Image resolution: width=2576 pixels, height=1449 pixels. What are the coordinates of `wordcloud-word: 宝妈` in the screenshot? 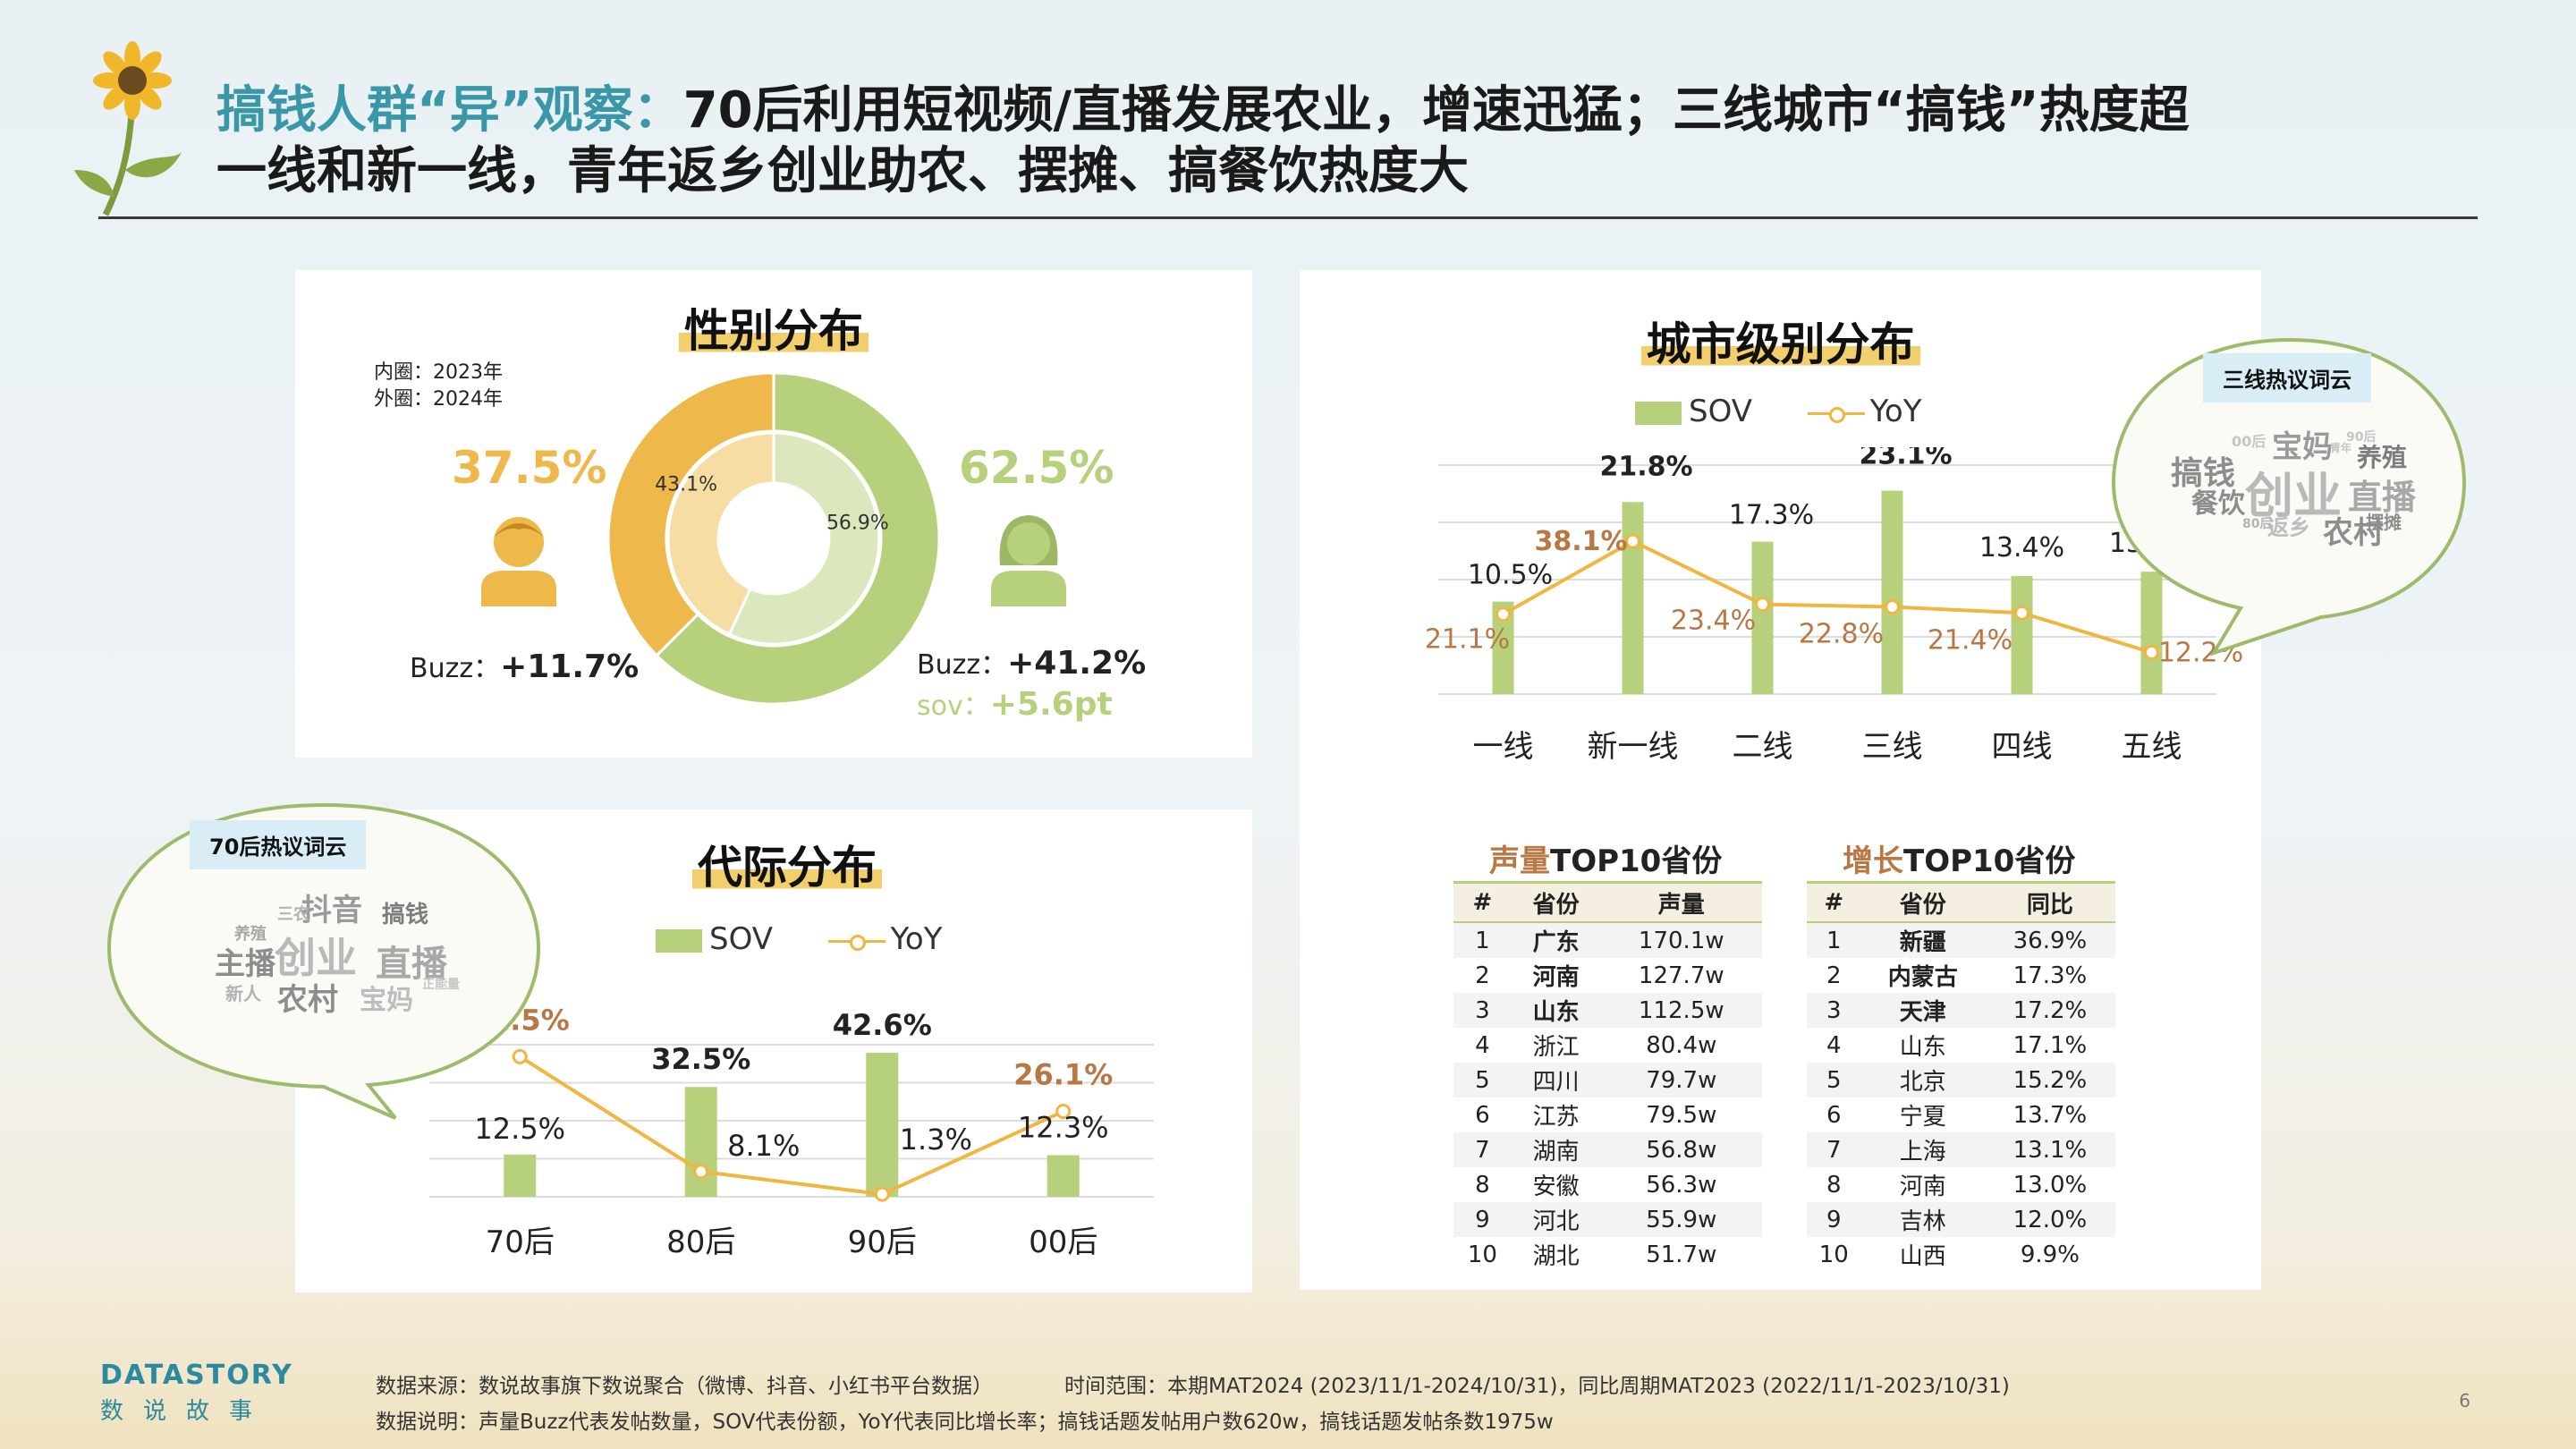 It's located at (386, 1000).